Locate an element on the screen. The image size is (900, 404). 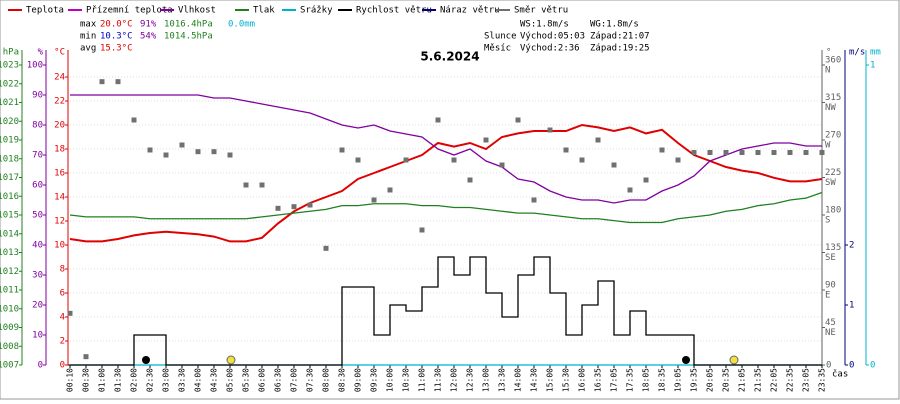
legend-label: Směr větru is located at coordinates (541, 11).